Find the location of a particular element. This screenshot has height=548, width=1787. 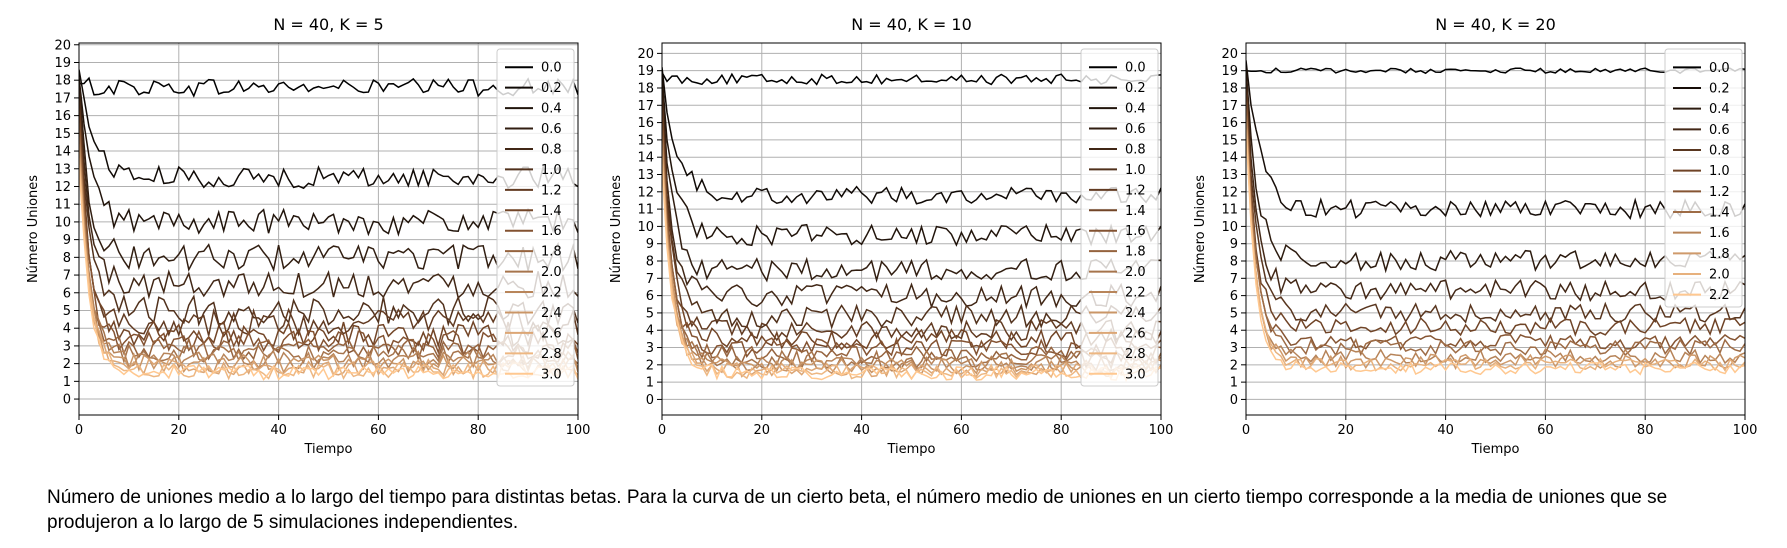

x-tick-label: 20 is located at coordinates (179, 430).